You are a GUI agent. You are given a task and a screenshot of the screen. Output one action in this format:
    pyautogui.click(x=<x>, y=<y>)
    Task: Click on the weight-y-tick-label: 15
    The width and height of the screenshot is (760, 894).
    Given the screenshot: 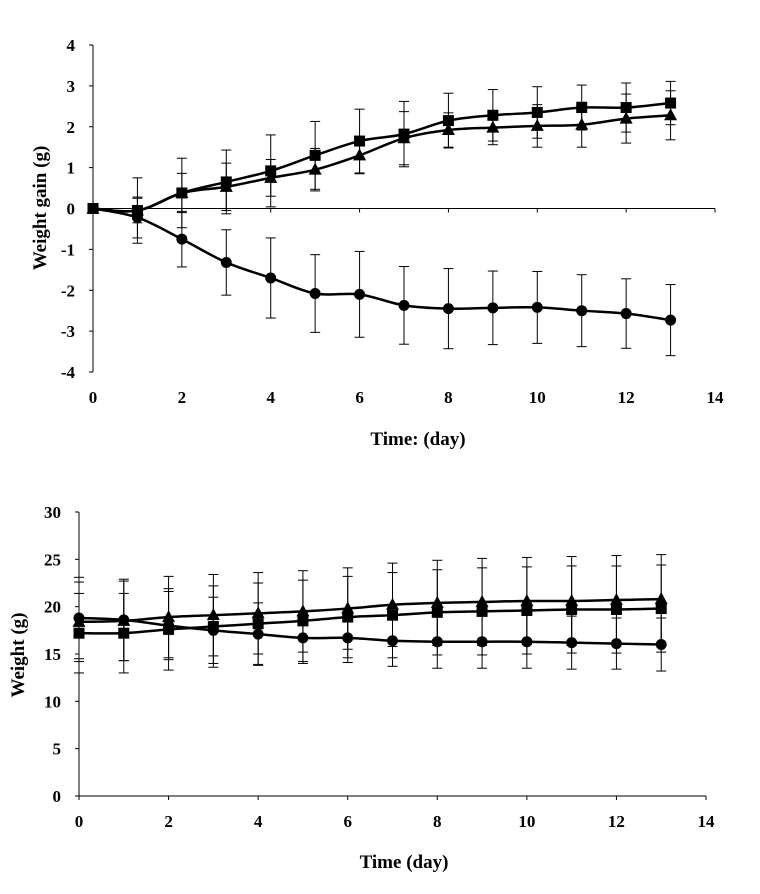 What is the action you would take?
    pyautogui.click(x=52, y=654)
    